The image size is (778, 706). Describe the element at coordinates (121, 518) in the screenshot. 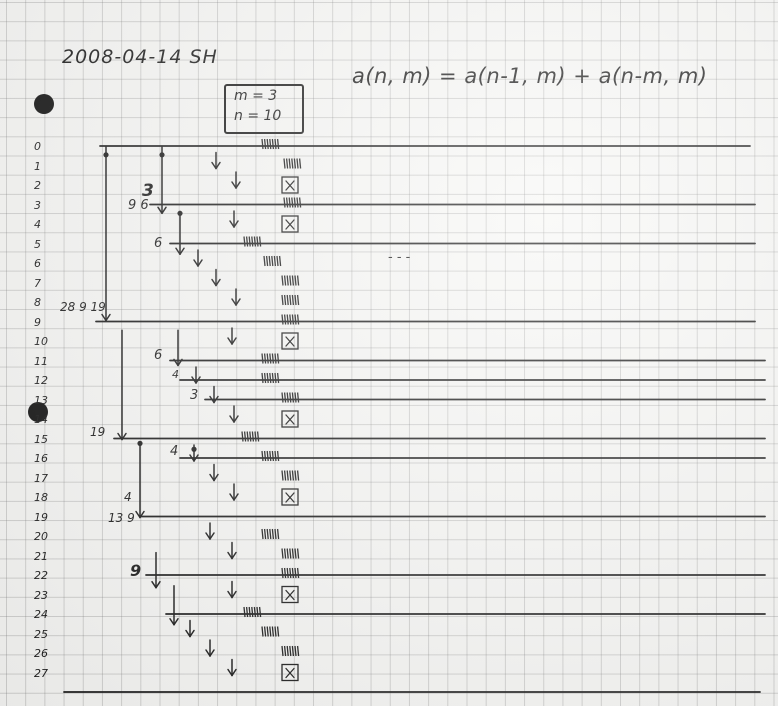

I see `annotation-13-9: 13 9` at that location.